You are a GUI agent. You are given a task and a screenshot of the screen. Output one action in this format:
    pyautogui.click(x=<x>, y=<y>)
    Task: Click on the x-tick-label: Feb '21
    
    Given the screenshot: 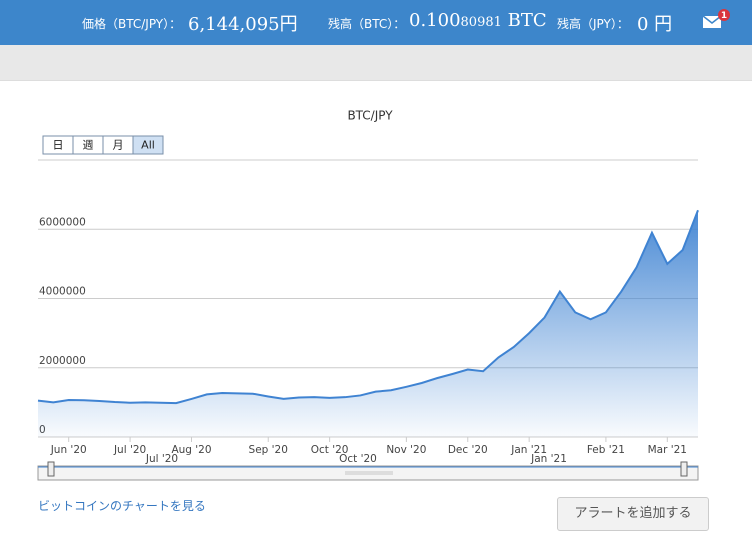 What is the action you would take?
    pyautogui.click(x=606, y=450)
    